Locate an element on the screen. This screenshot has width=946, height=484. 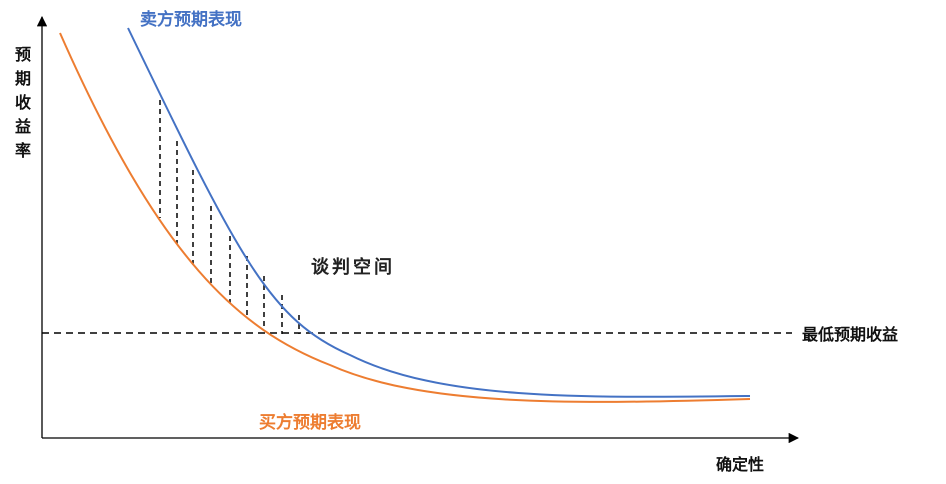
min-return-label: 最低预期收益 is located at coordinates (850, 334).